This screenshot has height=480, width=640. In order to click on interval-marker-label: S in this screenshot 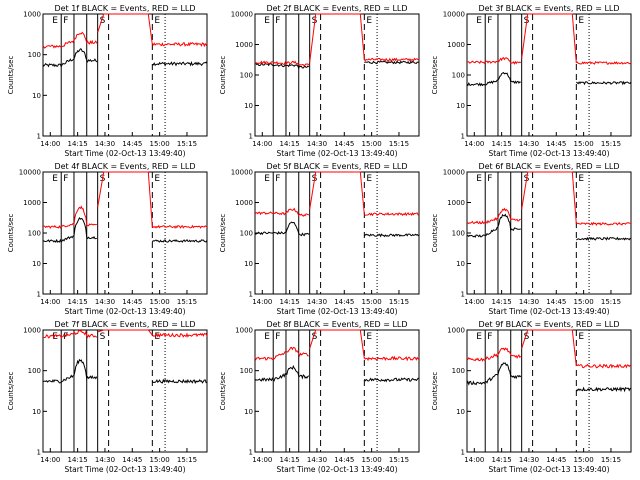, I will do `click(315, 337)`.